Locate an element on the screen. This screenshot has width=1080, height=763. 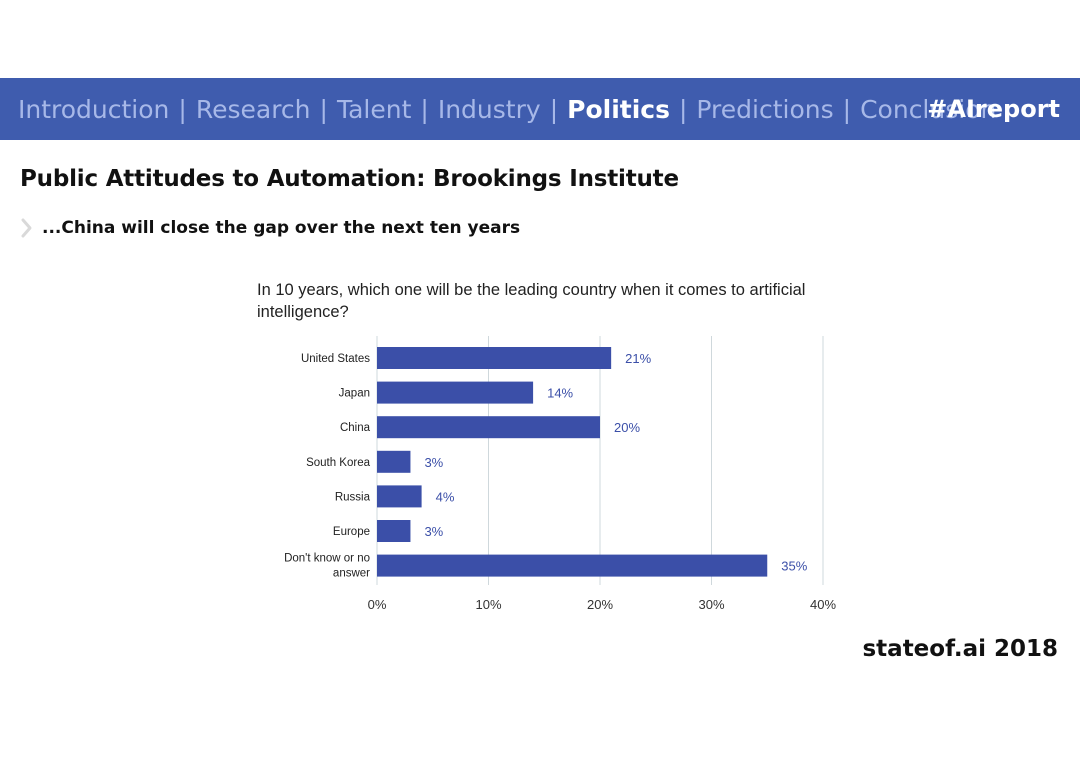
bar-europe is located at coordinates (394, 531).